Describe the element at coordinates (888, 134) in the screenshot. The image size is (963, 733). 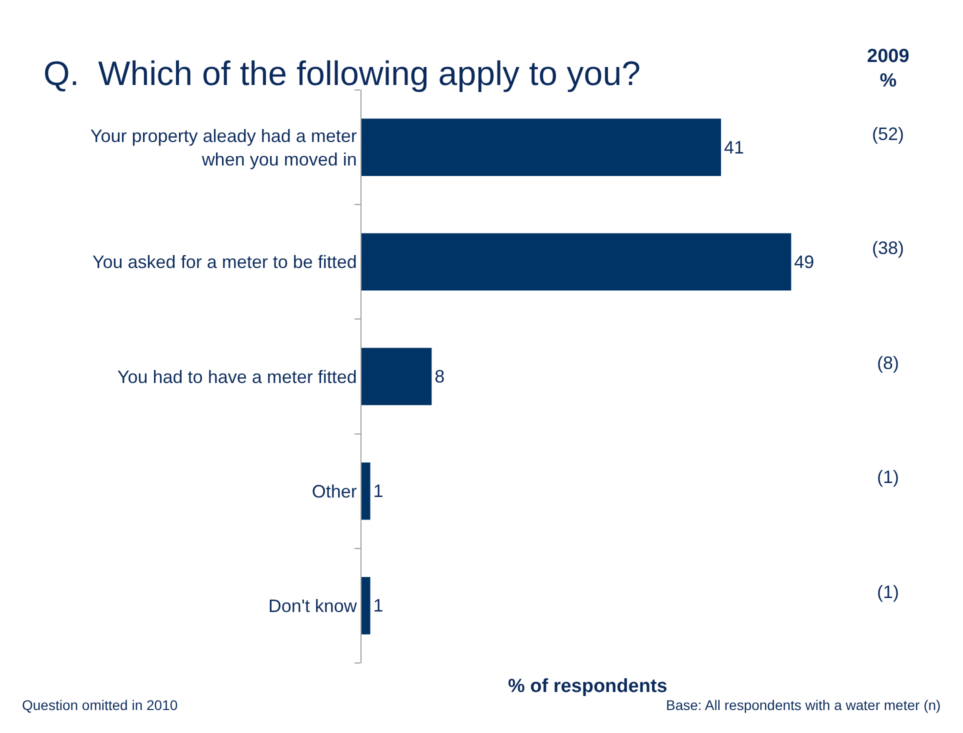
I see `text: (52)` at that location.